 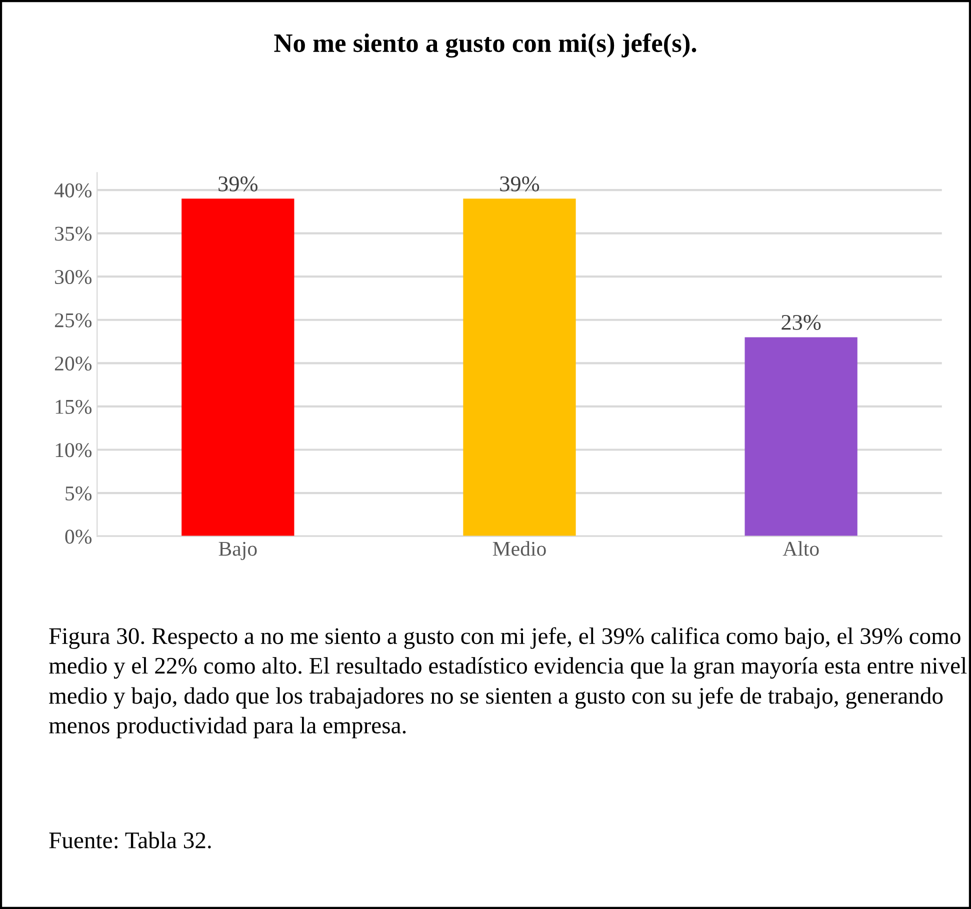 I want to click on y-tick-label: 35%, so click(x=73, y=233).